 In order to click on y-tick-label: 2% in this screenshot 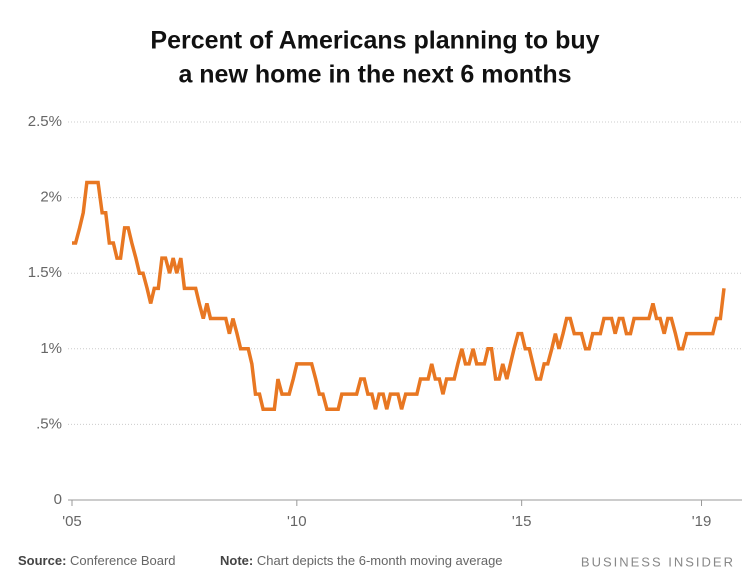, I will do `click(51, 197)`.